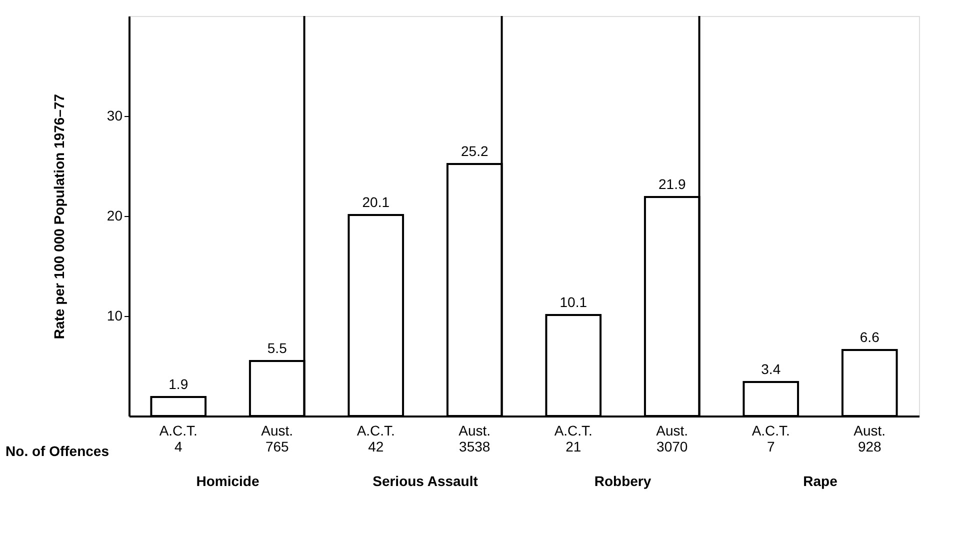 The width and height of the screenshot is (980, 540). What do you see at coordinates (820, 481) in the screenshot?
I see `text: Rape` at bounding box center [820, 481].